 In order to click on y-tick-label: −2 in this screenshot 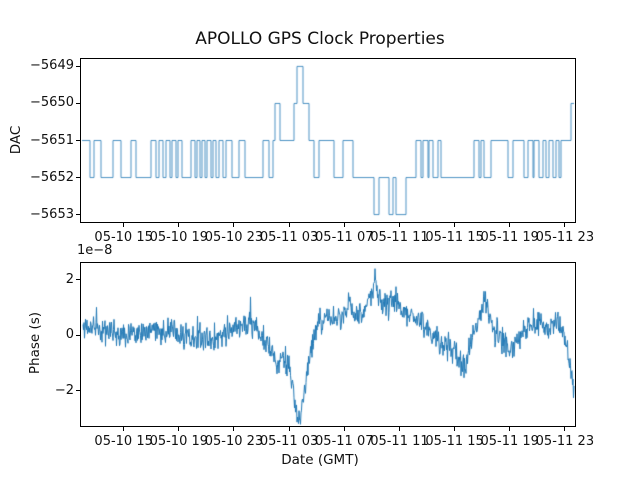, I will do `click(64, 390)`.